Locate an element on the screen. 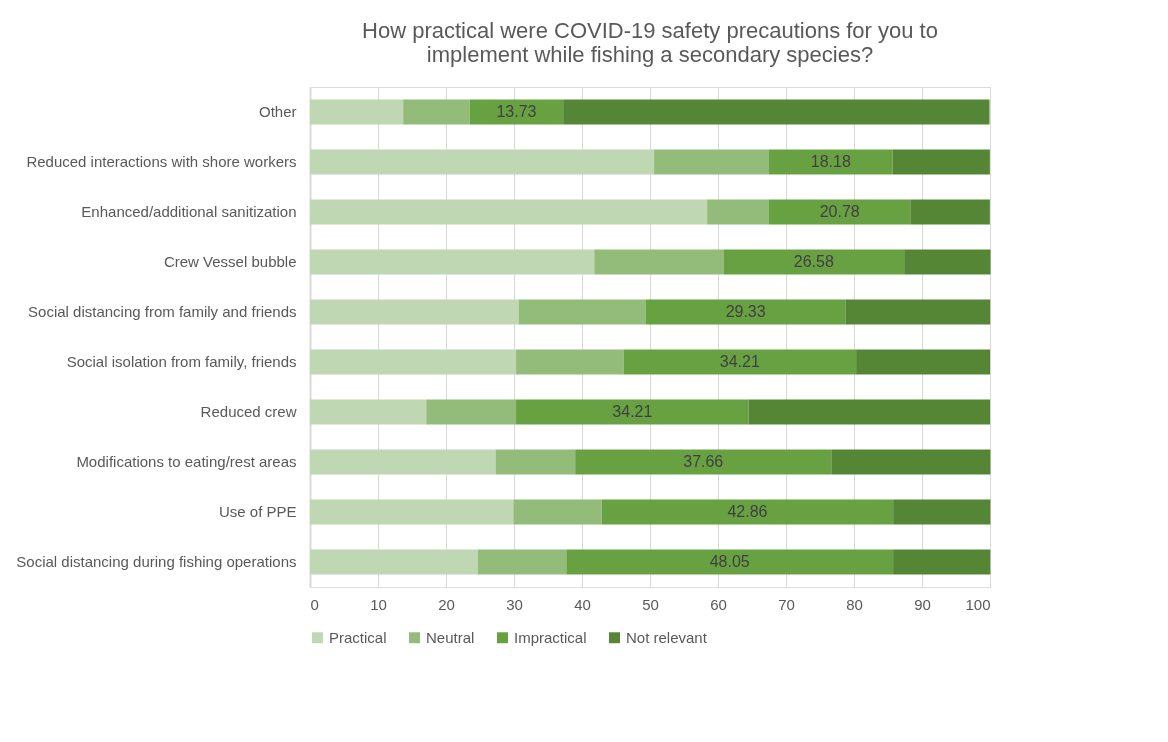 The width and height of the screenshot is (1168, 742). x-tick-label: 100 is located at coordinates (978, 604).